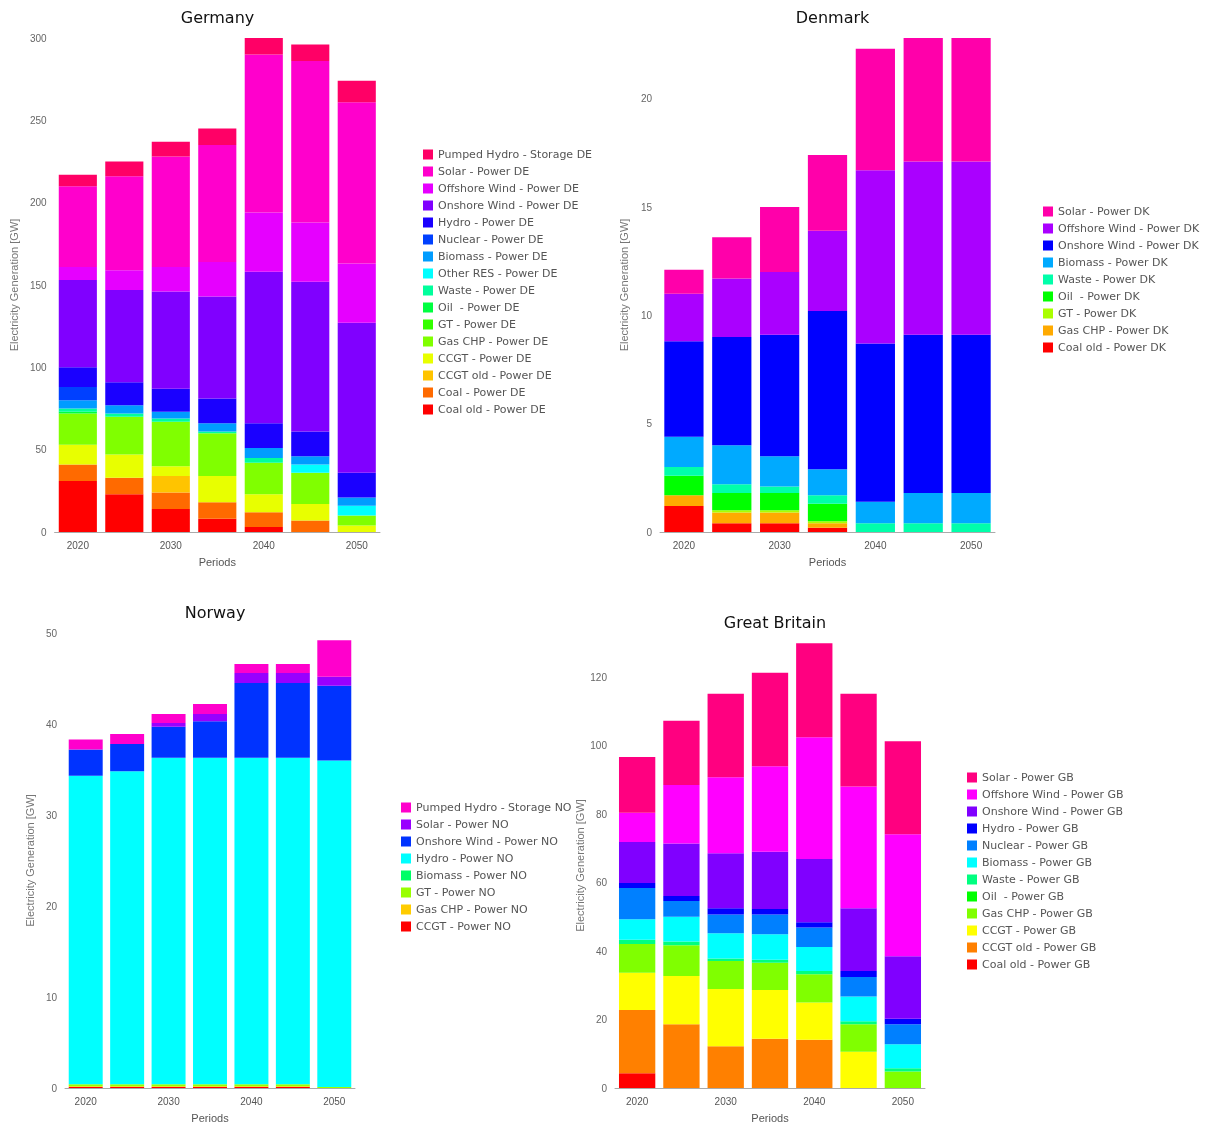  Describe the element at coordinates (1098, 313) in the screenshot. I see `legend-label: GT - Power DK` at that location.